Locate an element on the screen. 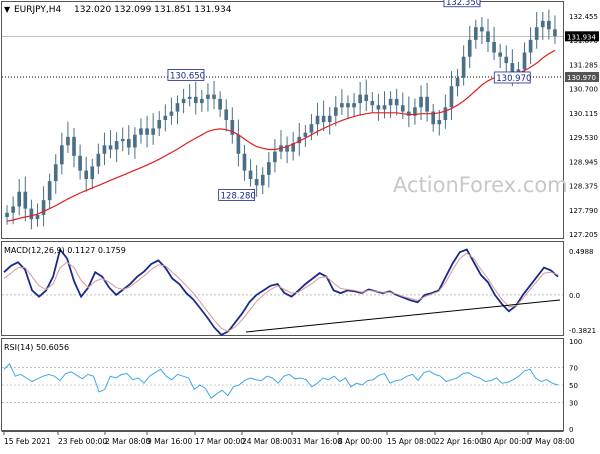  rsi-plot is located at coordinates (282, 383).